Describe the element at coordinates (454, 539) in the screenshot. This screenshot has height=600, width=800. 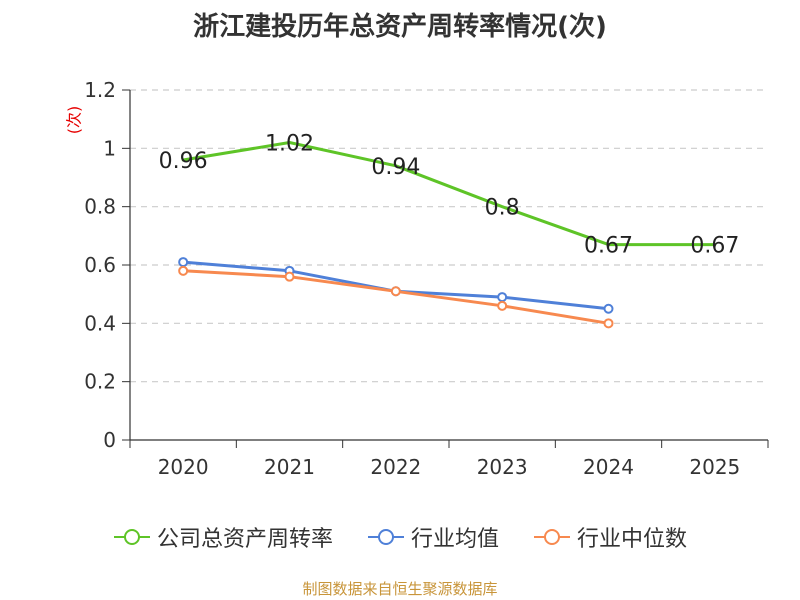
I see `legend-label-industry-avg: 行业均值` at that location.